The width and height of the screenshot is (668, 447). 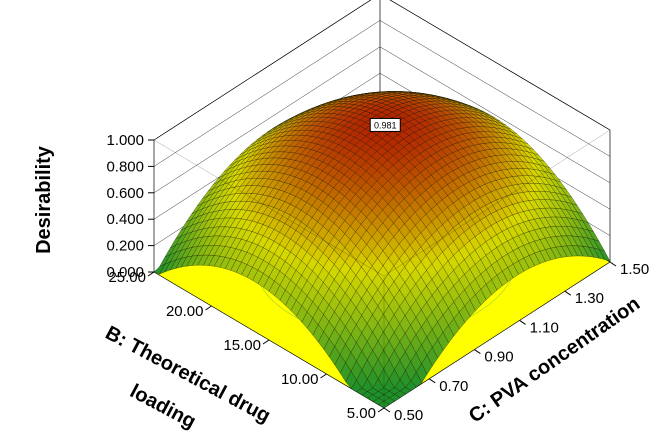 I want to click on c-tick-label: 0.70, so click(x=453, y=386).